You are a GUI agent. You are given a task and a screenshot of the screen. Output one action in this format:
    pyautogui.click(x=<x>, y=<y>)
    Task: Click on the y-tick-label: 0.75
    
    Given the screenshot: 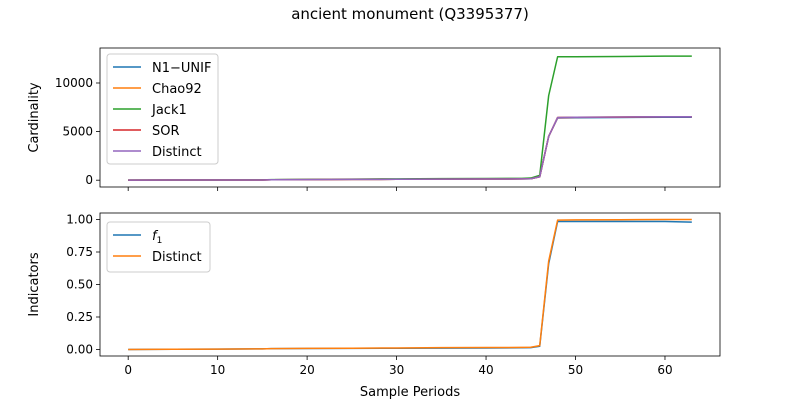 What is the action you would take?
    pyautogui.click(x=79, y=252)
    